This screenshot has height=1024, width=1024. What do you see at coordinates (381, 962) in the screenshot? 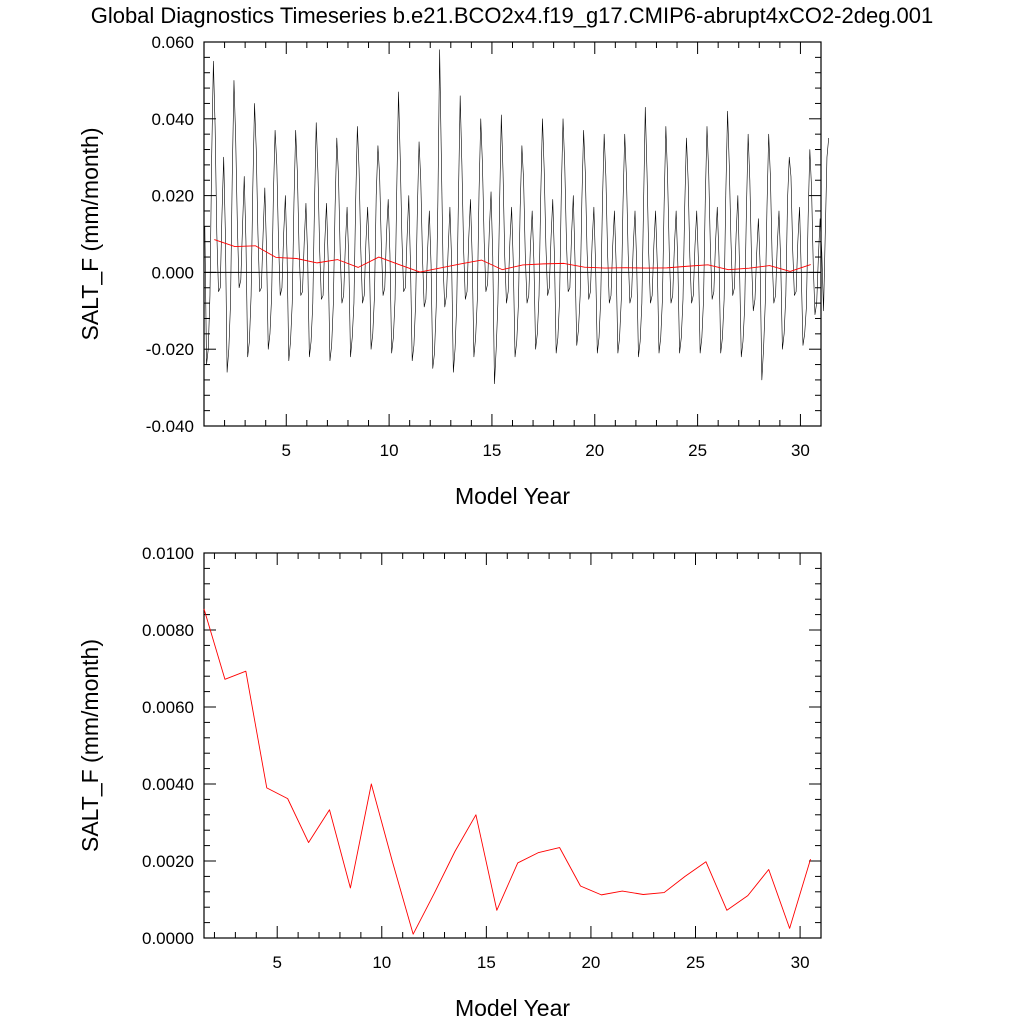
I see `bottom-xtick-label: 10` at bounding box center [381, 962].